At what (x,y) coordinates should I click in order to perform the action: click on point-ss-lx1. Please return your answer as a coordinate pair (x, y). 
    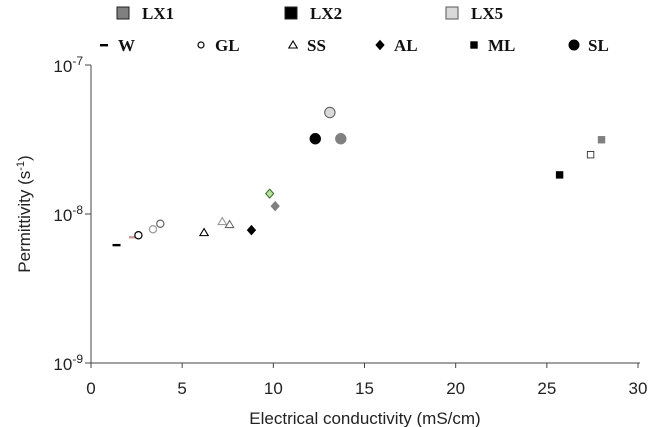
    Looking at the image, I should click on (229, 224).